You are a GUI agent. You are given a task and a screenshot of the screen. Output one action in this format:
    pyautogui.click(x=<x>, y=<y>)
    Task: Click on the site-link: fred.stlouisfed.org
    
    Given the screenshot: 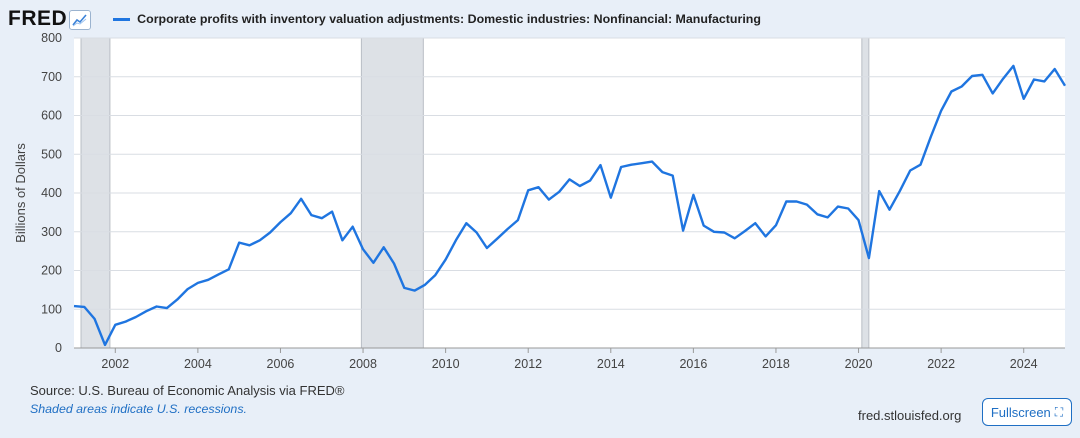 What is the action you would take?
    pyautogui.click(x=910, y=415)
    